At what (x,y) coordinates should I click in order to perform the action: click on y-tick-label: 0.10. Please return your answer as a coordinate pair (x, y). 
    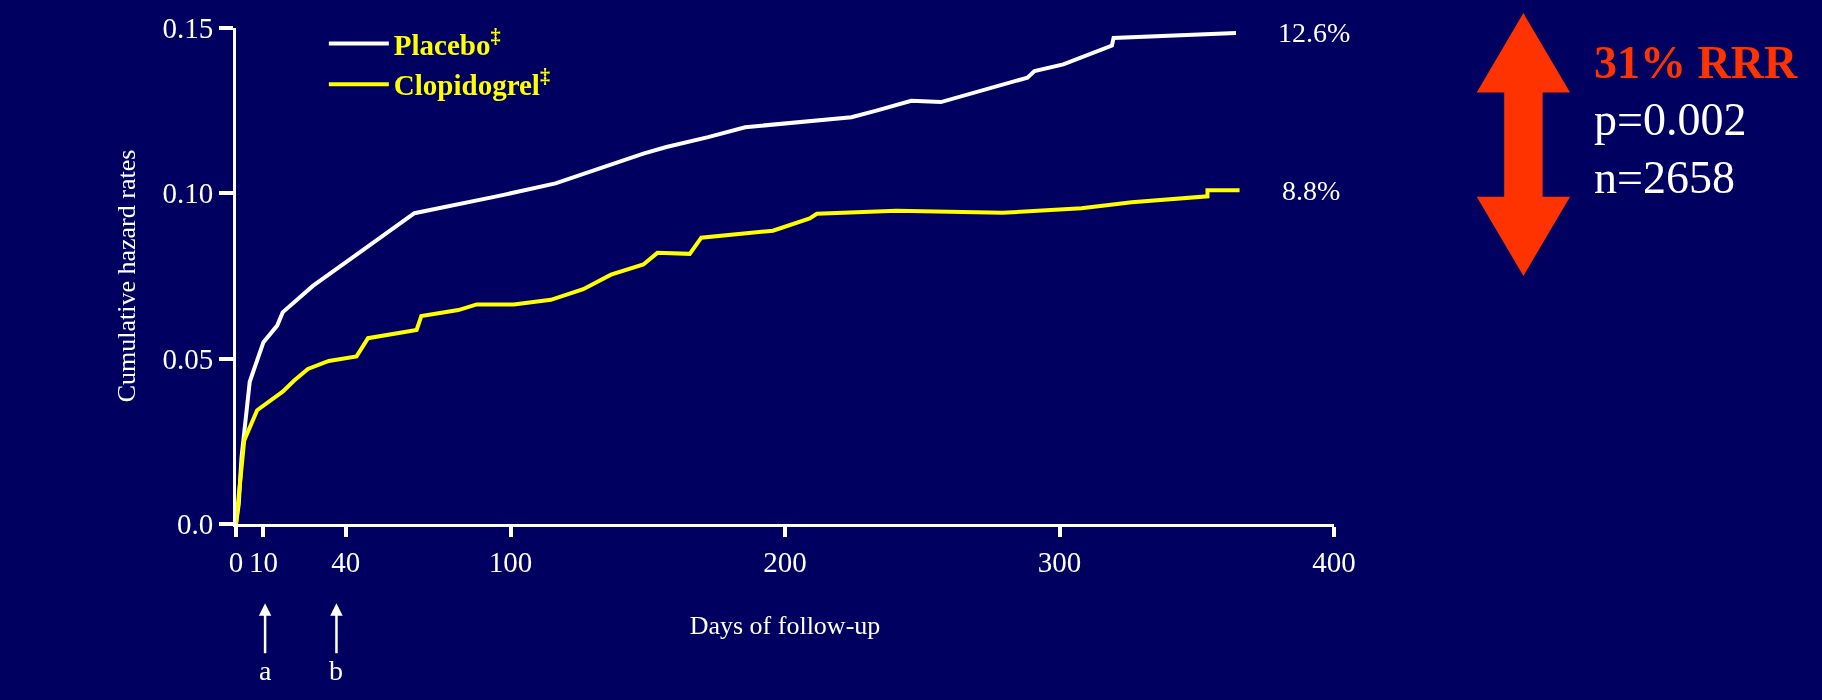
    Looking at the image, I should click on (188, 193).